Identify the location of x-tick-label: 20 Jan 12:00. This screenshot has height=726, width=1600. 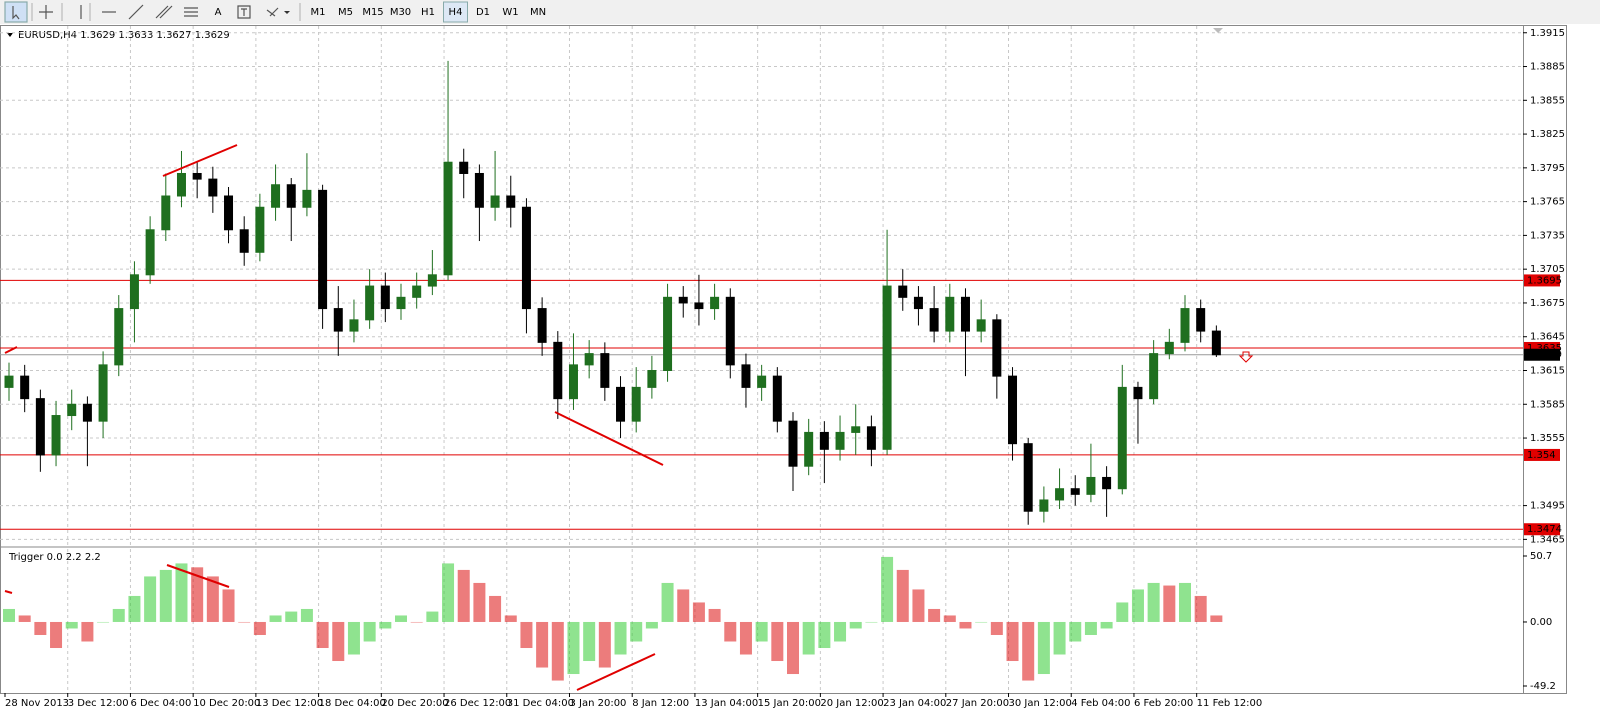
(851, 703).